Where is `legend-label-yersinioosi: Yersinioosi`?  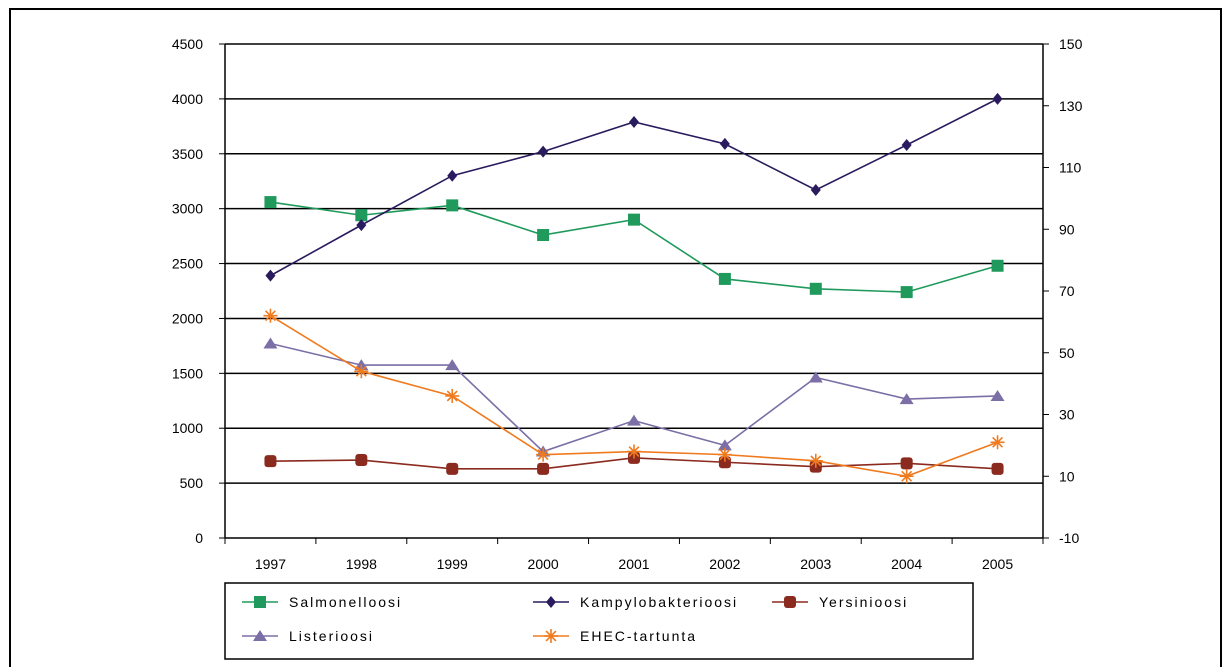
legend-label-yersinioosi: Yersinioosi is located at coordinates (863, 602).